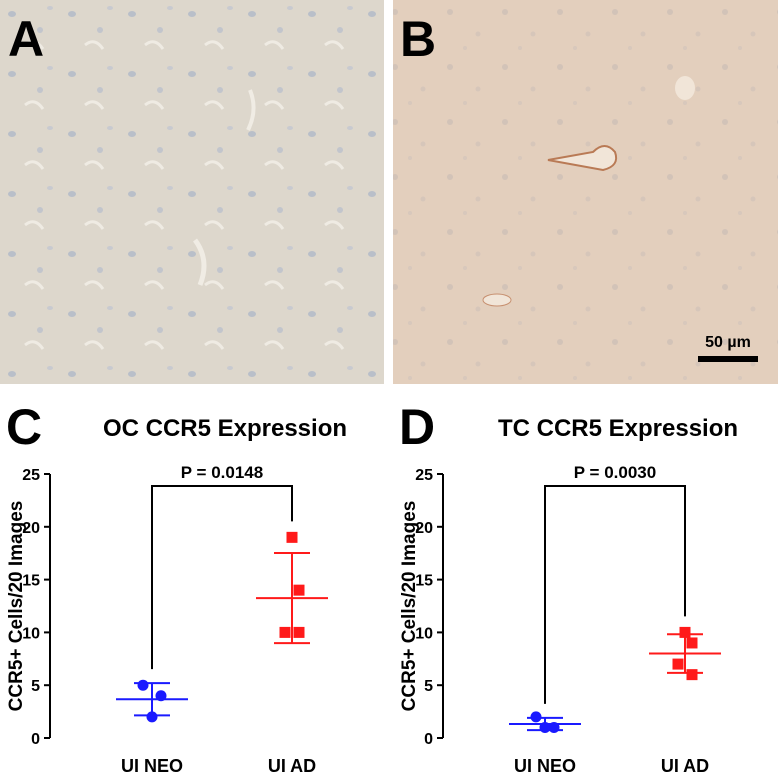  Describe the element at coordinates (618, 428) in the screenshot. I see `chart-title: TC CCR5 Expression` at that location.